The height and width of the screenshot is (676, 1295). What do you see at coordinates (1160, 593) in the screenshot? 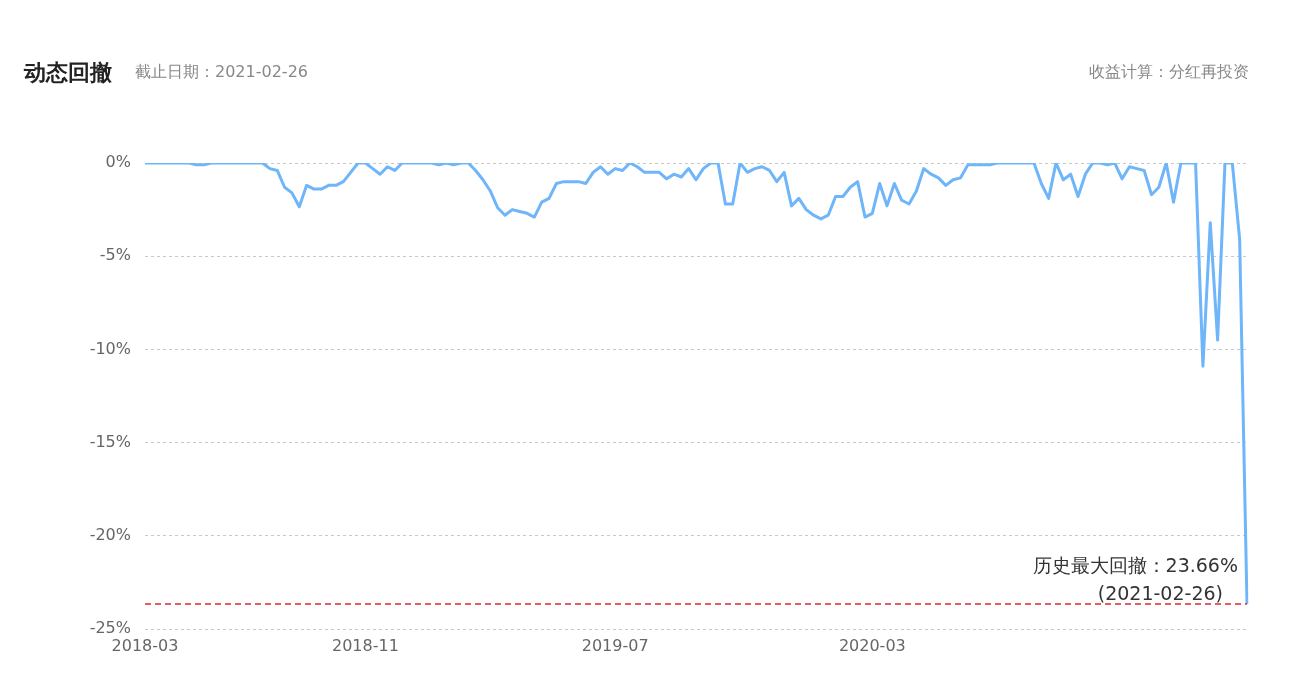
I see `annotation: (2021-02-26)` at bounding box center [1160, 593].